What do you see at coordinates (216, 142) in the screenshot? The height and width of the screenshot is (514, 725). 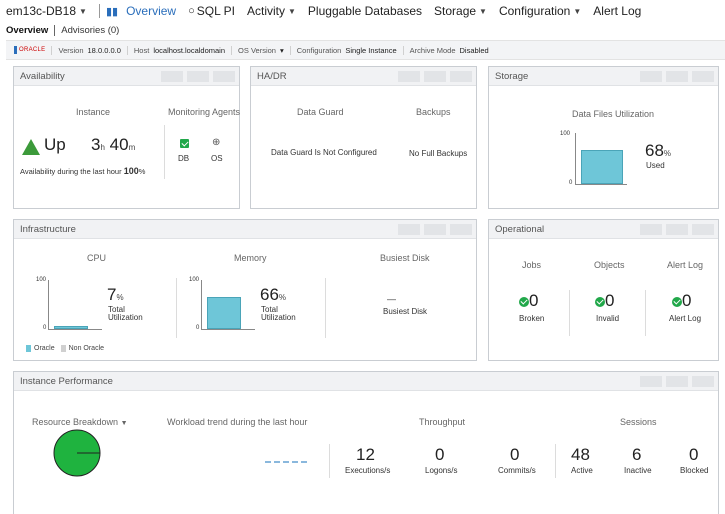 I see `os-agent-icon: ⊕` at bounding box center [216, 142].